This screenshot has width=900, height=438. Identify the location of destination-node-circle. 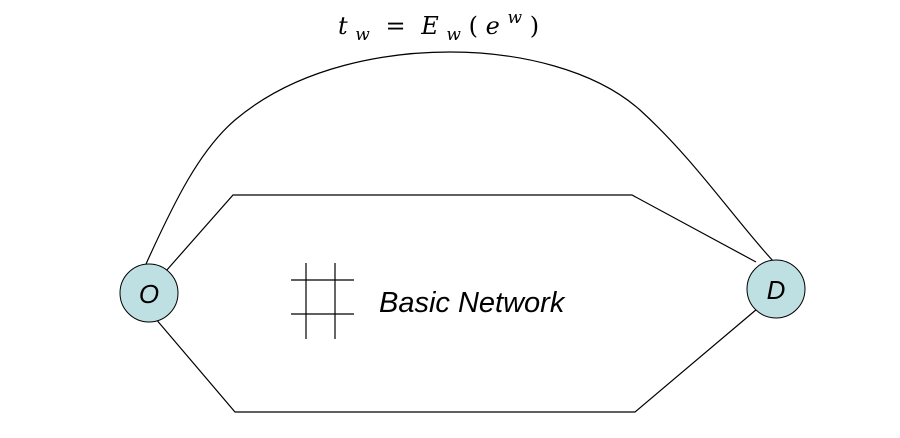
(776, 289).